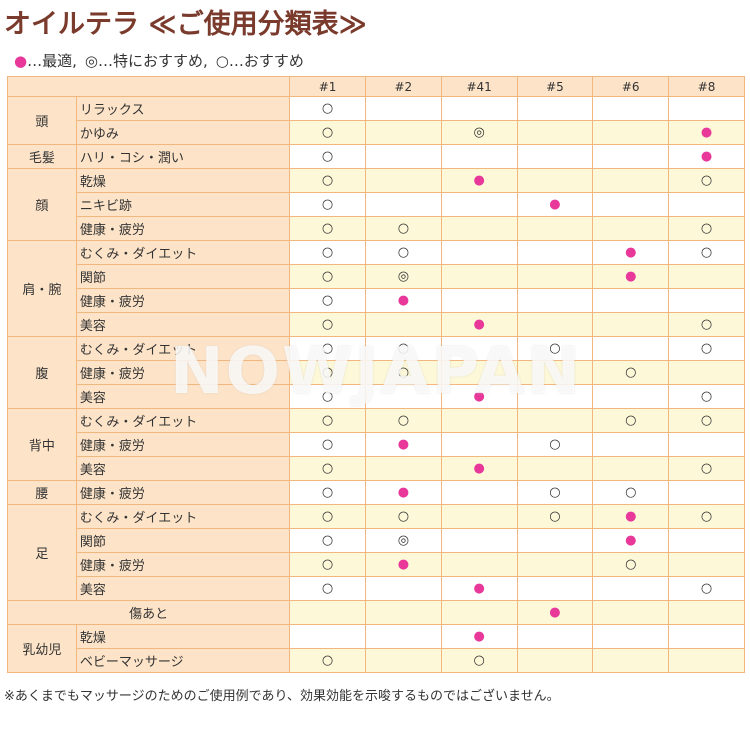 This screenshot has width=750, height=750. I want to click on table-row: 健康・疲労 ○ ● ○, so click(376, 444).